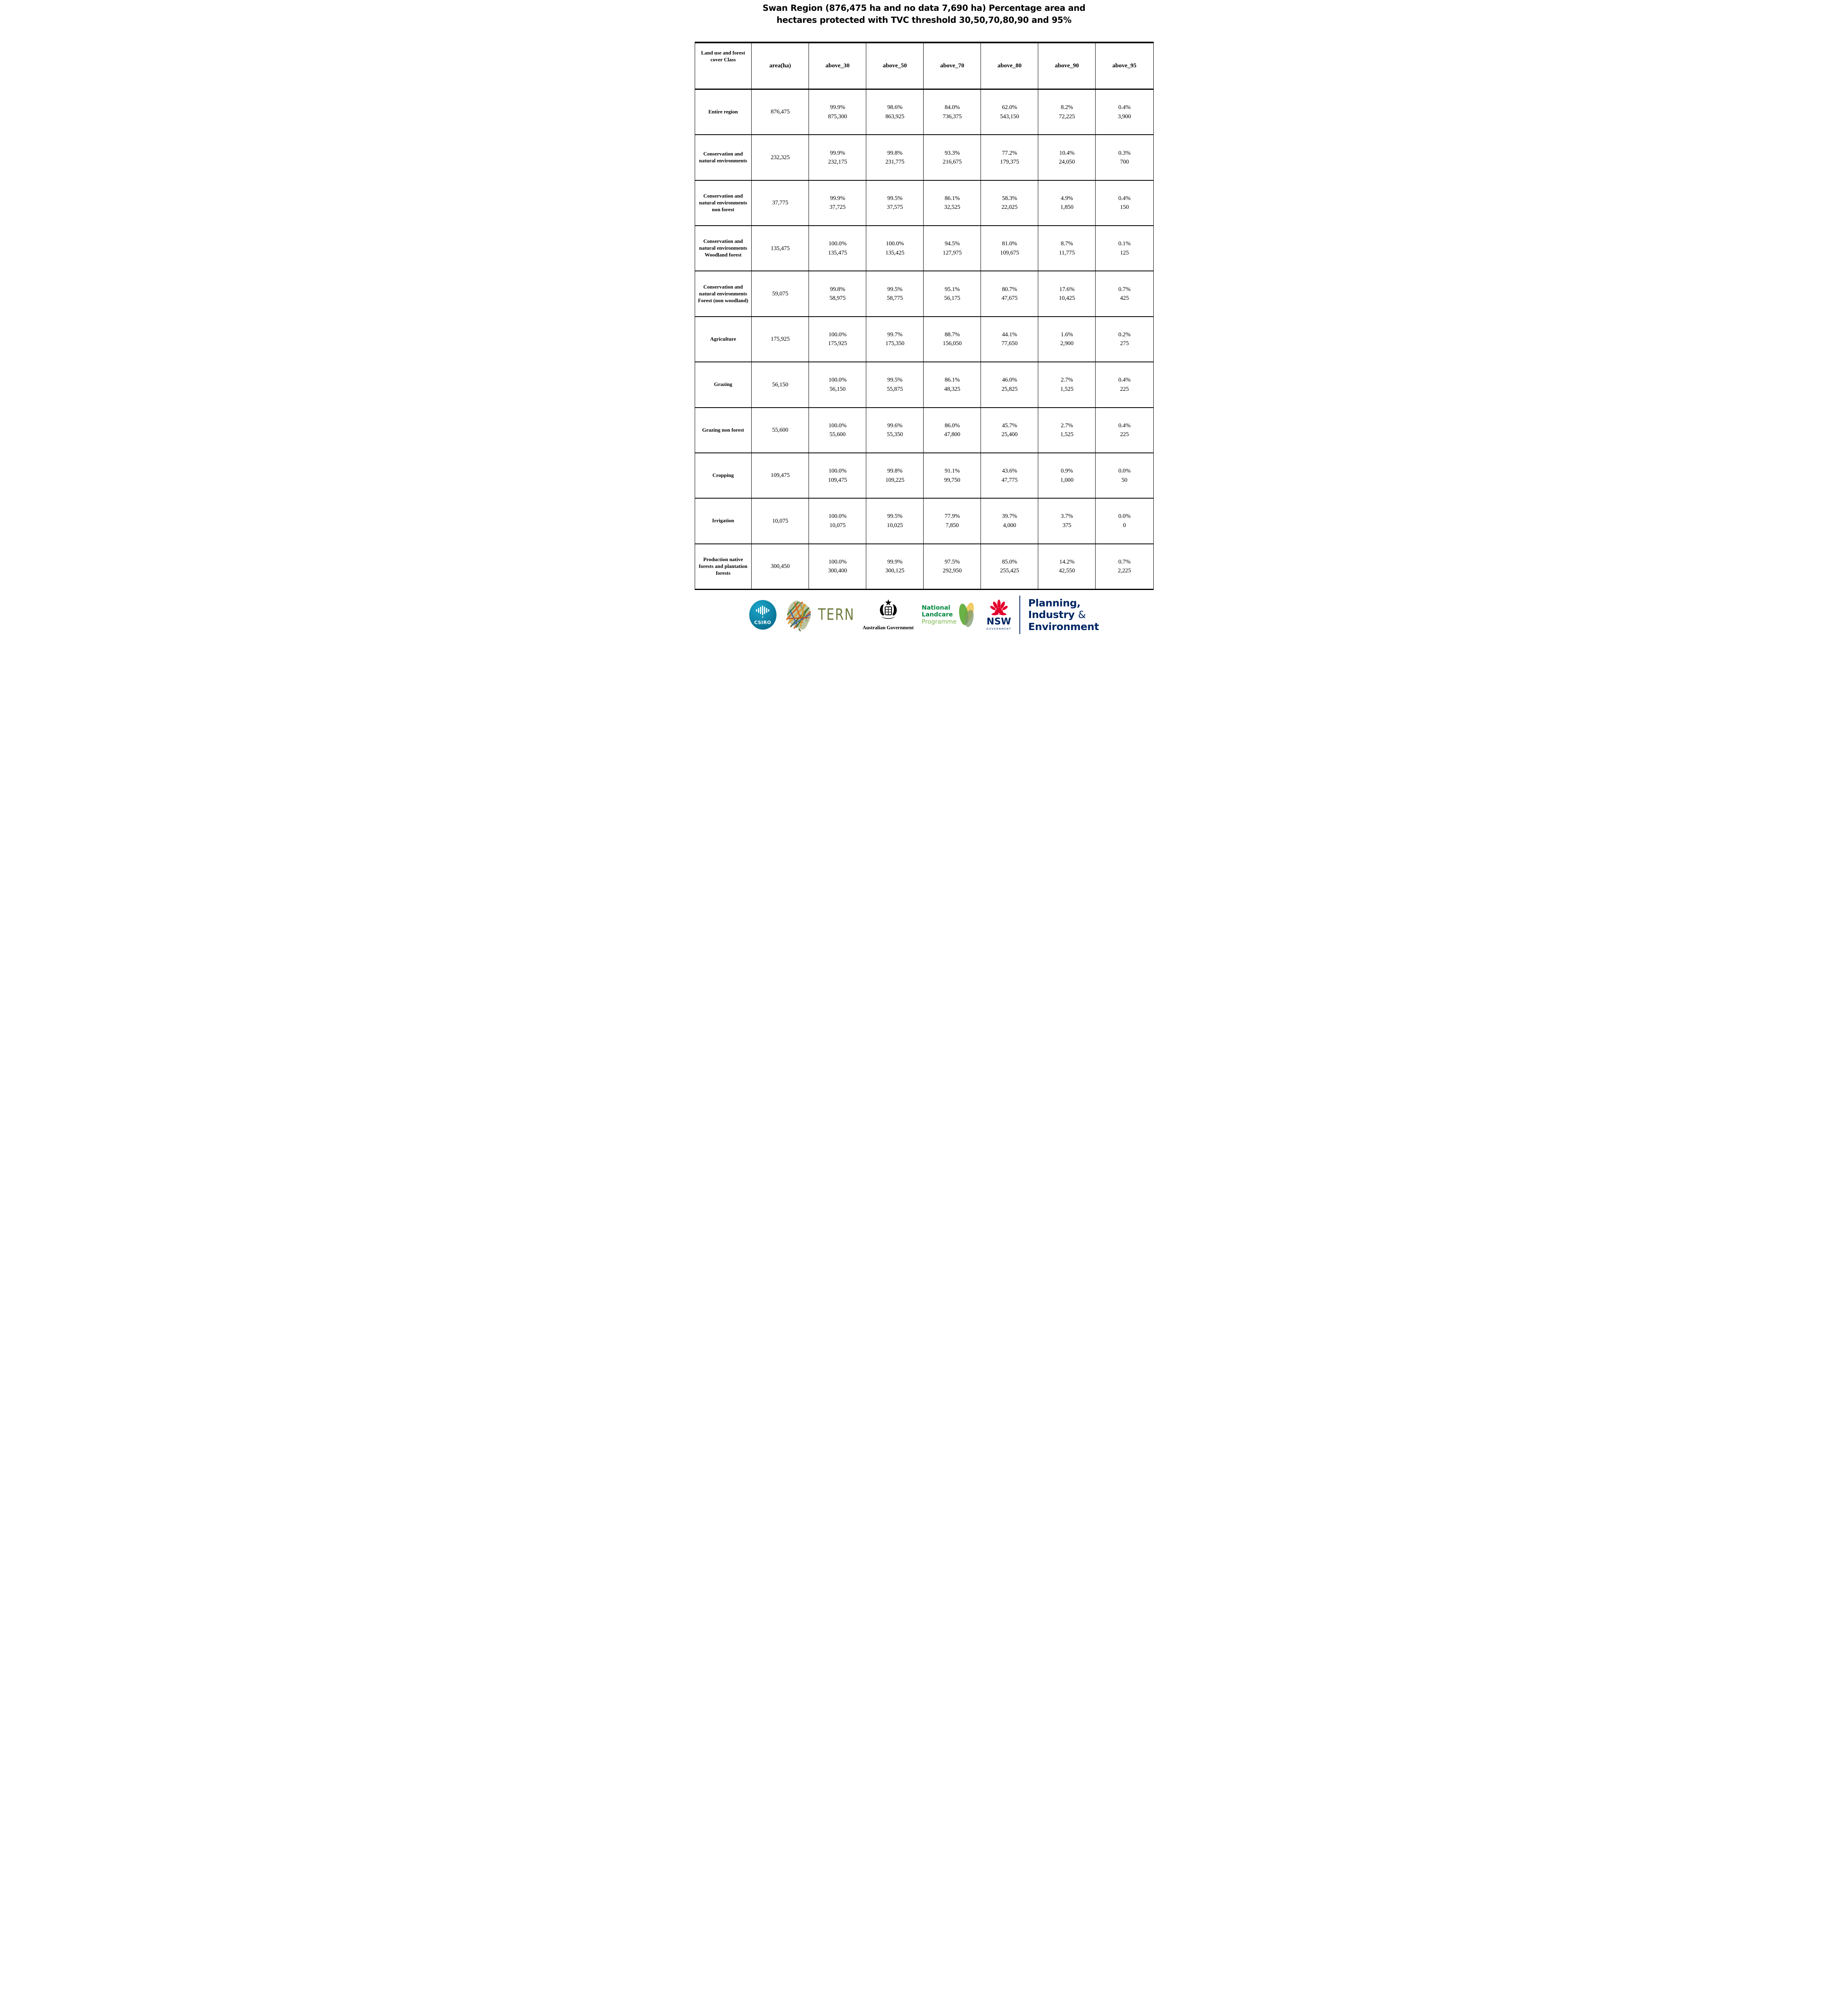 The height and width of the screenshot is (2004, 1848). I want to click on percent-value: 95.1%, so click(952, 290).